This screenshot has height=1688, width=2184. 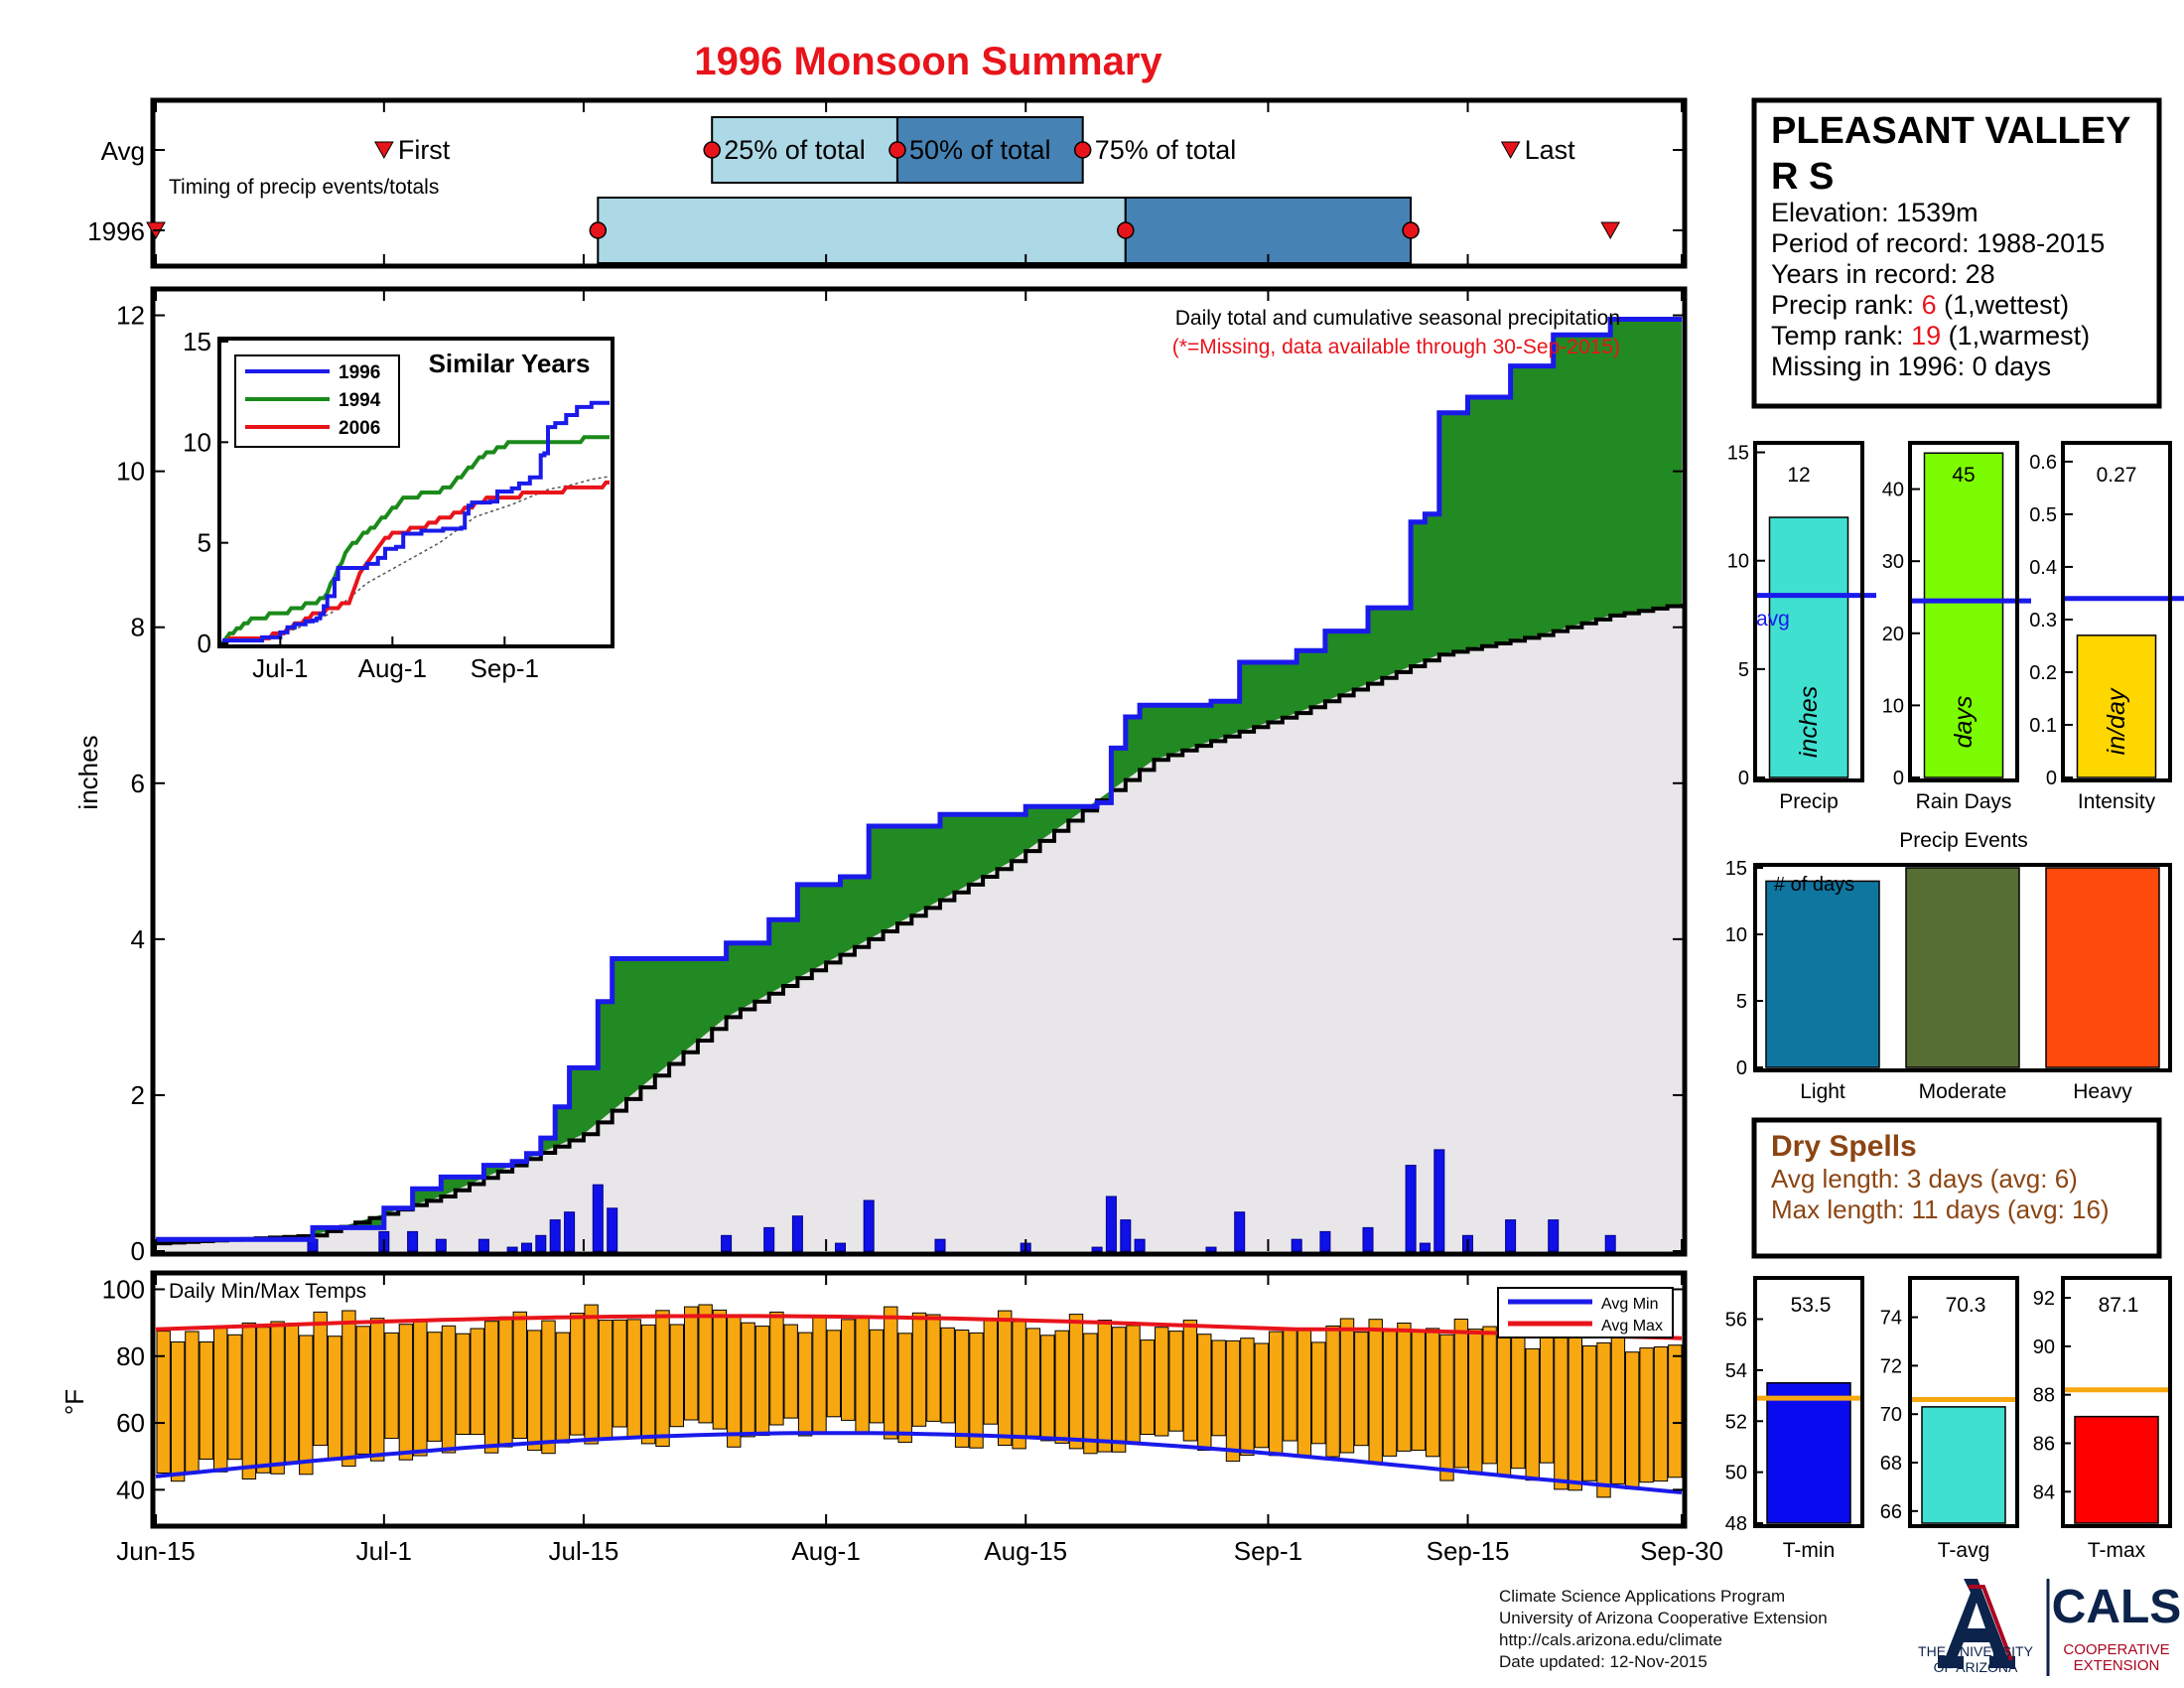 What do you see at coordinates (130, 316) in the screenshot?
I see `main-y-tick-label: 12` at bounding box center [130, 316].